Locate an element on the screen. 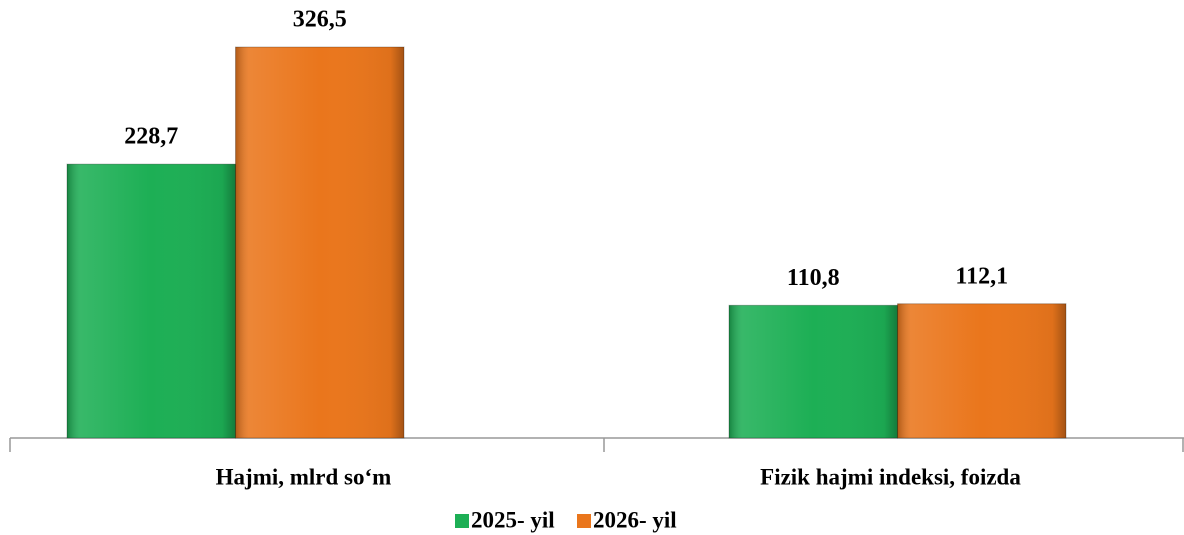 The height and width of the screenshot is (535, 1184). x-tick-label: Fizik hajmi indeksi, foizda is located at coordinates (890, 476).